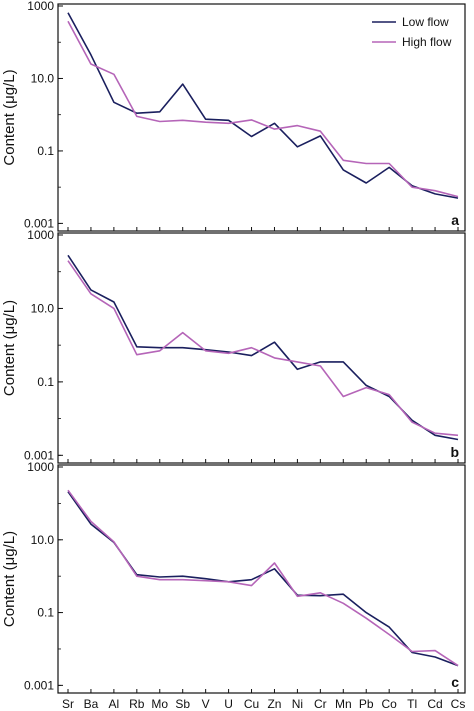  I want to click on x-tick-label: Cd, so click(434, 704).